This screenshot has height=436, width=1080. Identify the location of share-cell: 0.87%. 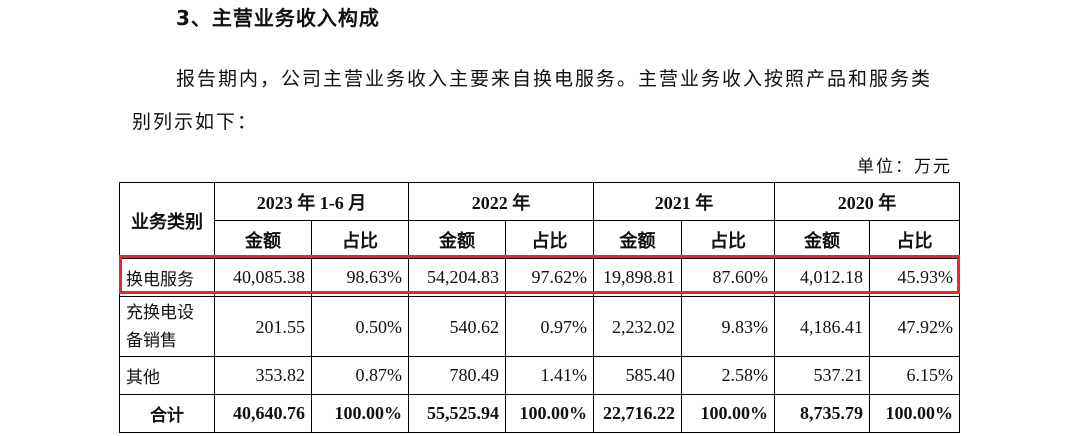
(360, 375).